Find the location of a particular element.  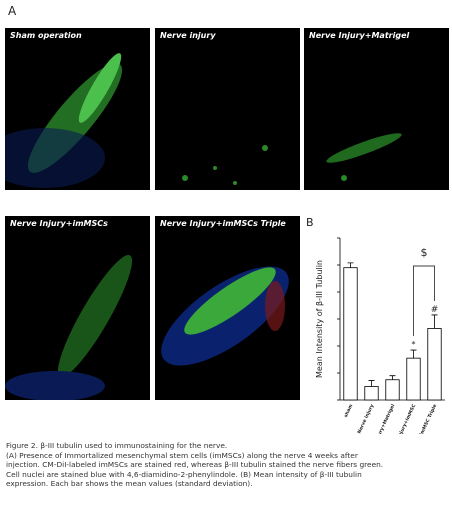

micrograph: Nerve Injury+Matrigel is located at coordinates (376, 109).